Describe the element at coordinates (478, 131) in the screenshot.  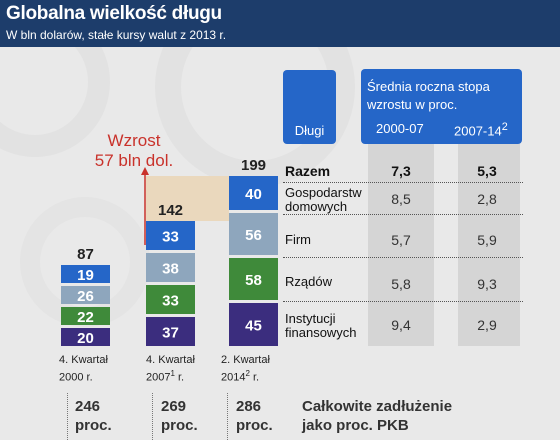
I see `rate-col2-header-main: 2007-14` at that location.